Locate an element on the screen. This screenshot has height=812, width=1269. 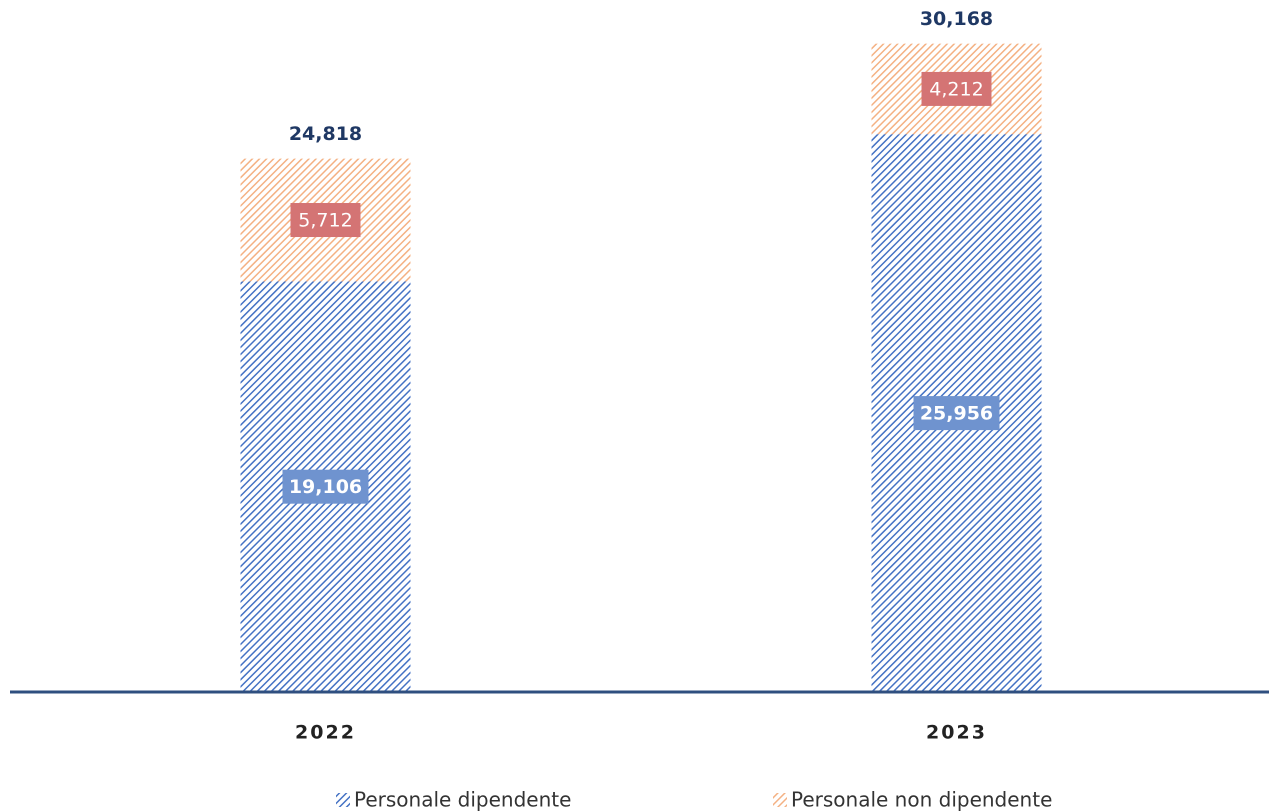
total-label: 24,818 is located at coordinates (325, 134).